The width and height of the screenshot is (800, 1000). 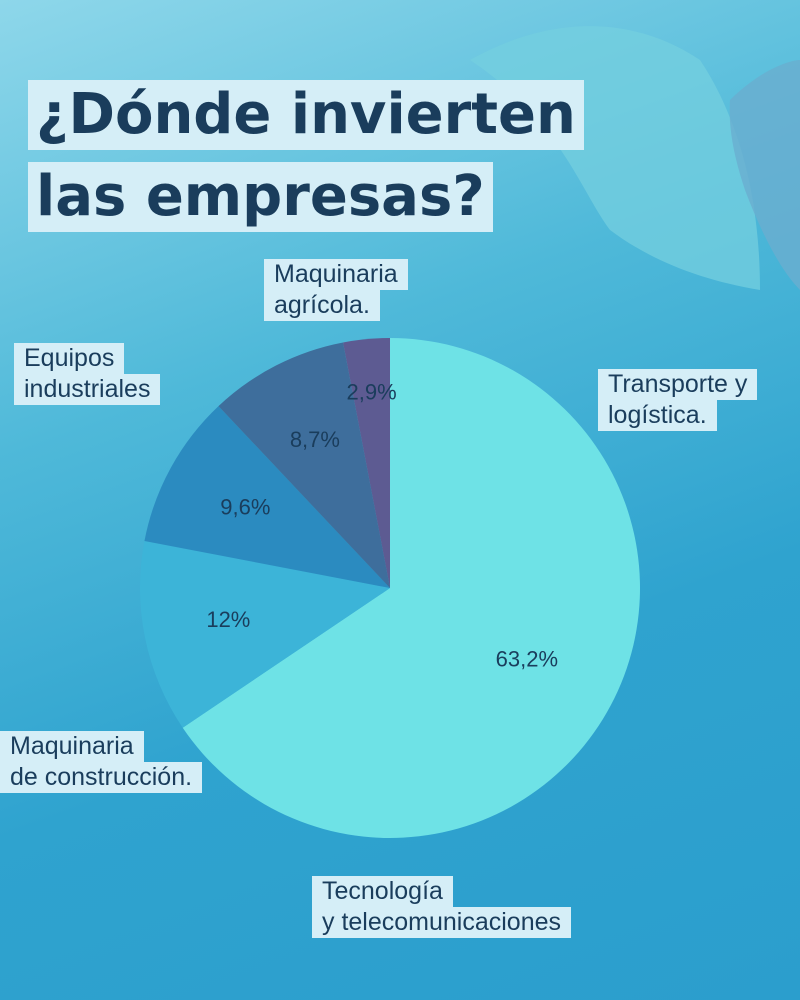 What do you see at coordinates (322, 305) in the screenshot?
I see `label-line: agrícola.` at bounding box center [322, 305].